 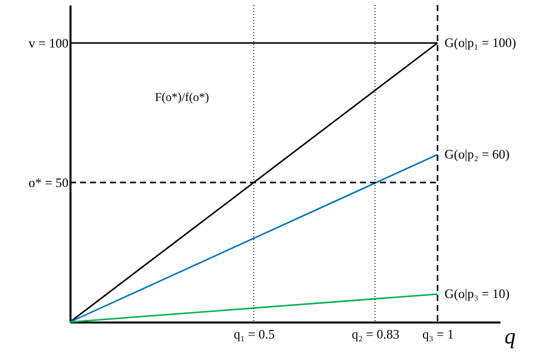 I want to click on series-label: G(o|p₃ = 10), so click(x=477, y=294).